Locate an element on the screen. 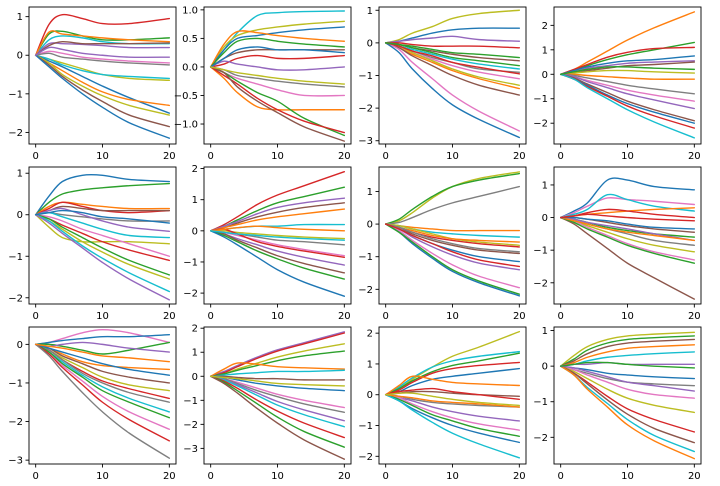  subplot-9: 0 10 20 −3 −2 −1 0 is located at coordinates (92, 404).